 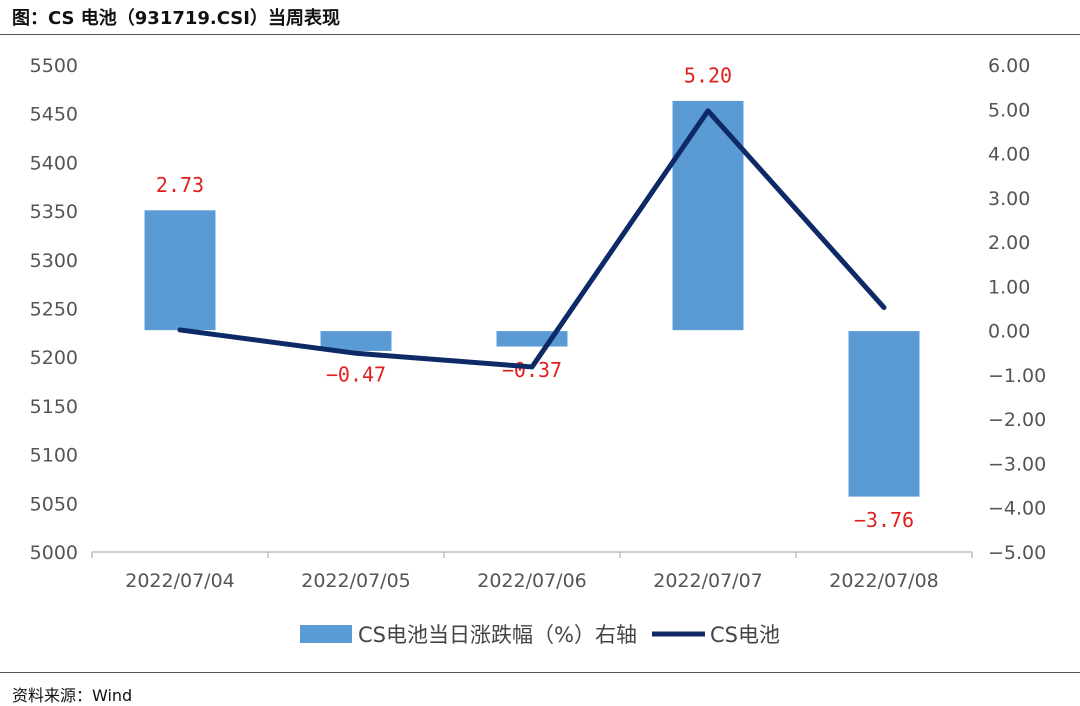 What do you see at coordinates (1009, 243) in the screenshot?
I see `right-axis-tick-label: 2.00` at bounding box center [1009, 243].